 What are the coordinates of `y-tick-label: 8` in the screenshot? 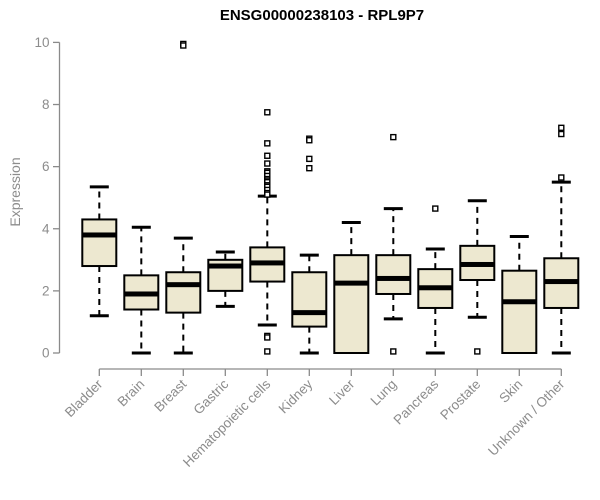 It's located at (46, 104).